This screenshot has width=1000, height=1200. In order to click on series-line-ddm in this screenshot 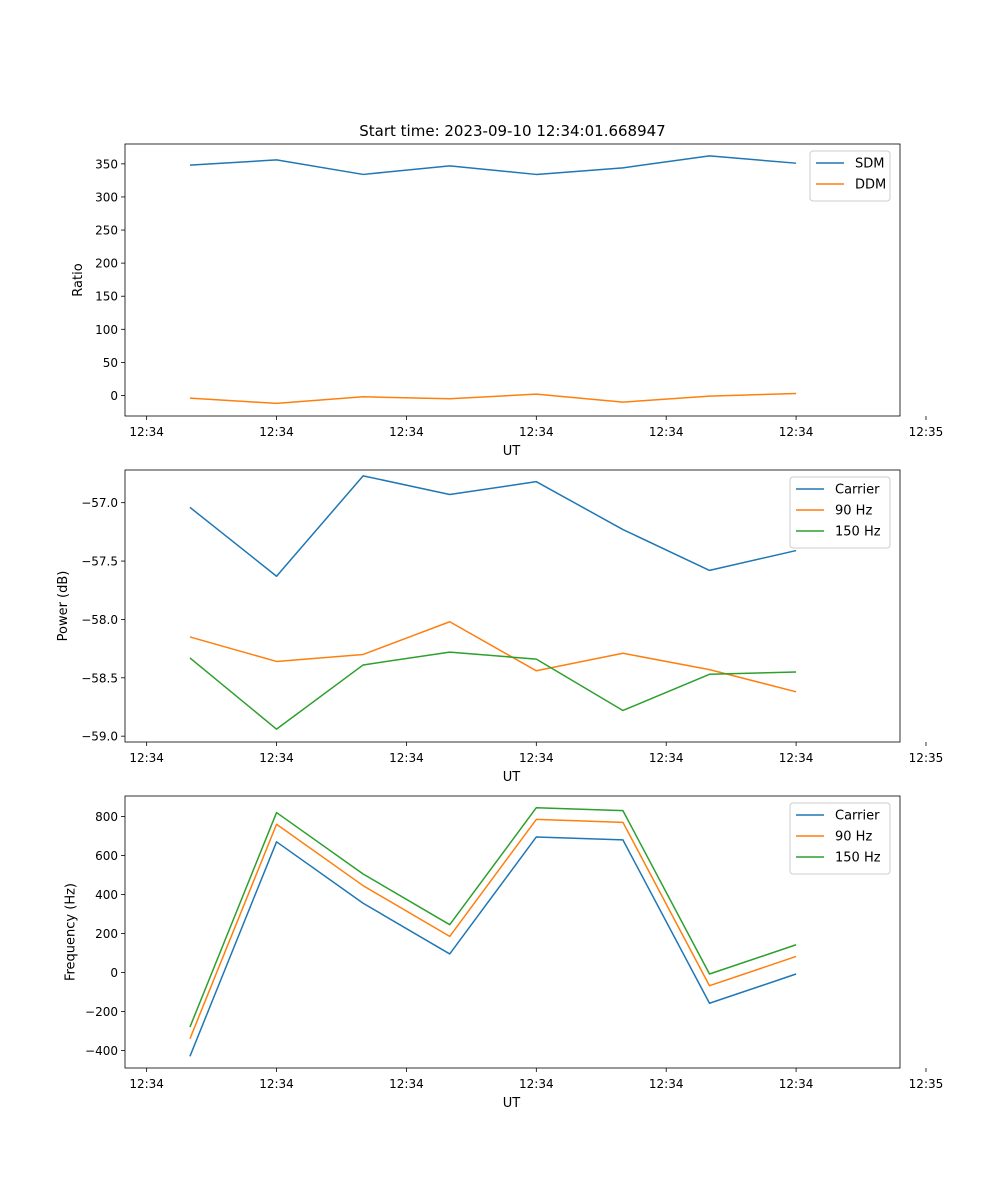, I will do `click(493, 398)`.